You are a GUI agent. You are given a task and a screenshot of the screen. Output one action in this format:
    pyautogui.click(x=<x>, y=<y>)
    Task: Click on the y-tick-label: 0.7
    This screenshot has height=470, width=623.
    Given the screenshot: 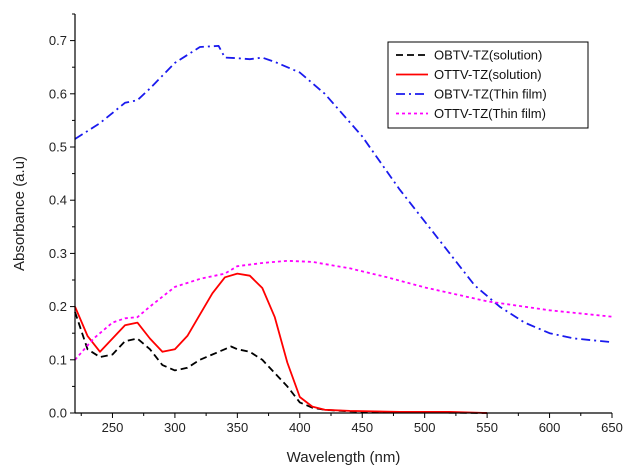 What is the action you would take?
    pyautogui.click(x=58, y=40)
    